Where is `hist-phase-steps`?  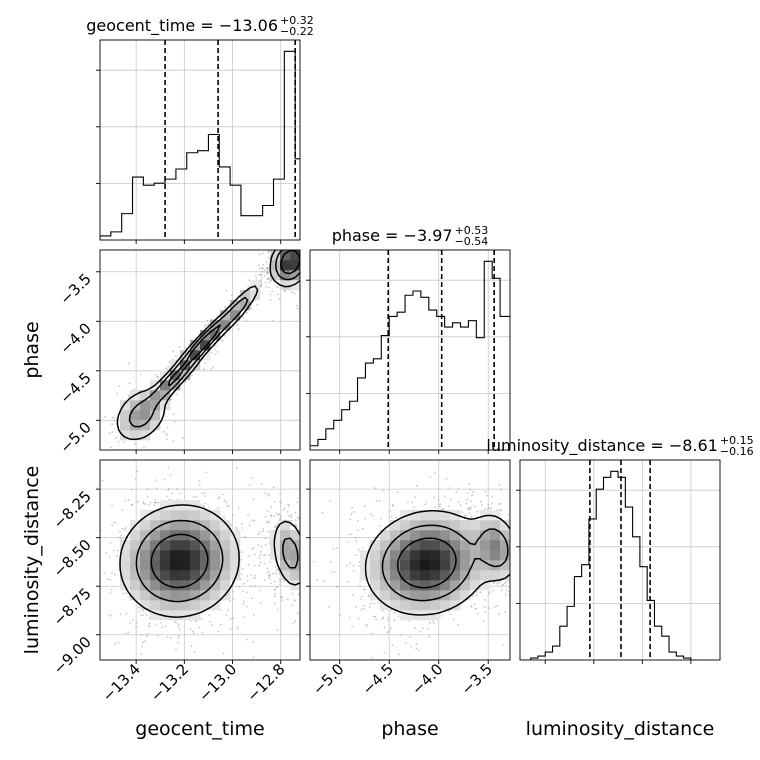
hist-phase-steps is located at coordinates (410, 355).